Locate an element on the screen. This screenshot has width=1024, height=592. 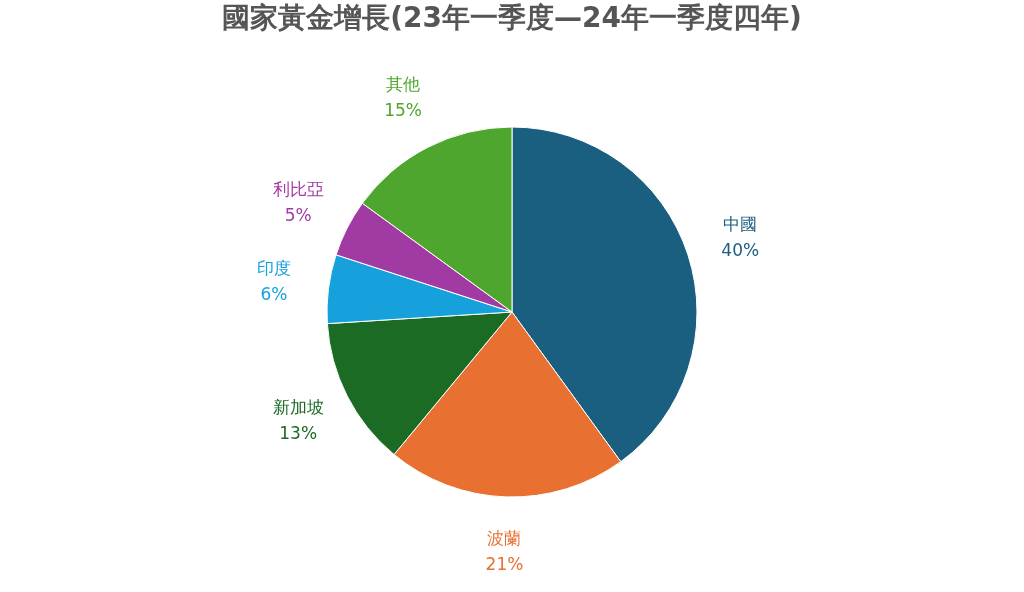
data-label: 6% is located at coordinates (274, 293).